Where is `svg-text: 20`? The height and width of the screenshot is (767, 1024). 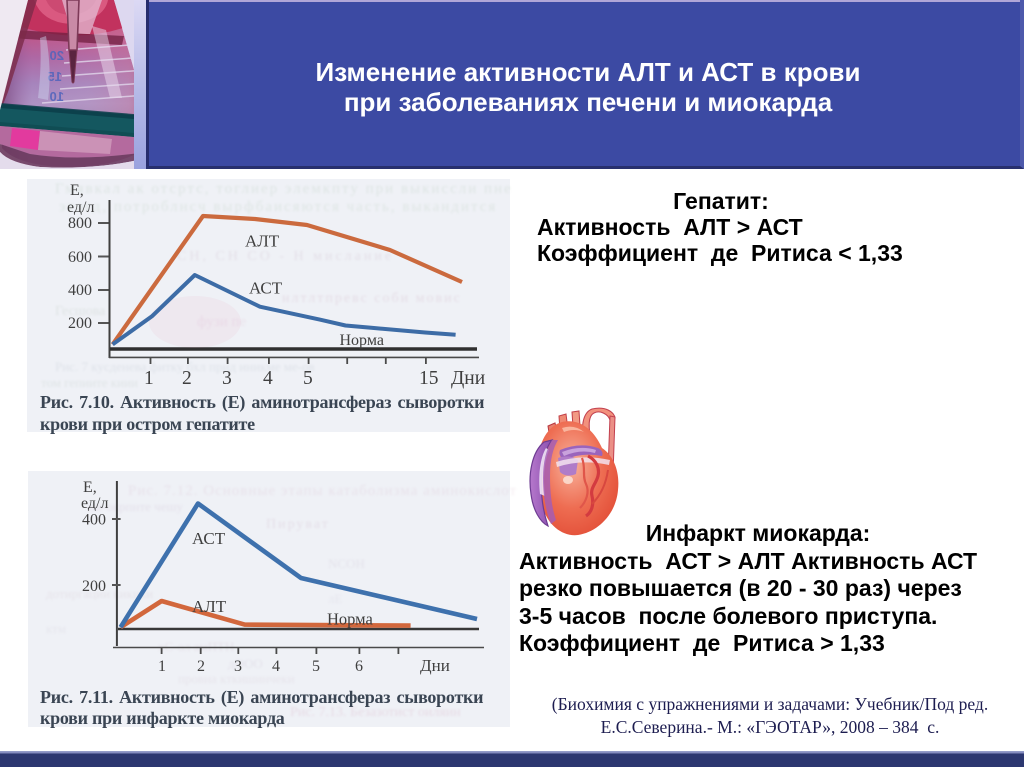
svg-text: 20 is located at coordinates (57, 55).